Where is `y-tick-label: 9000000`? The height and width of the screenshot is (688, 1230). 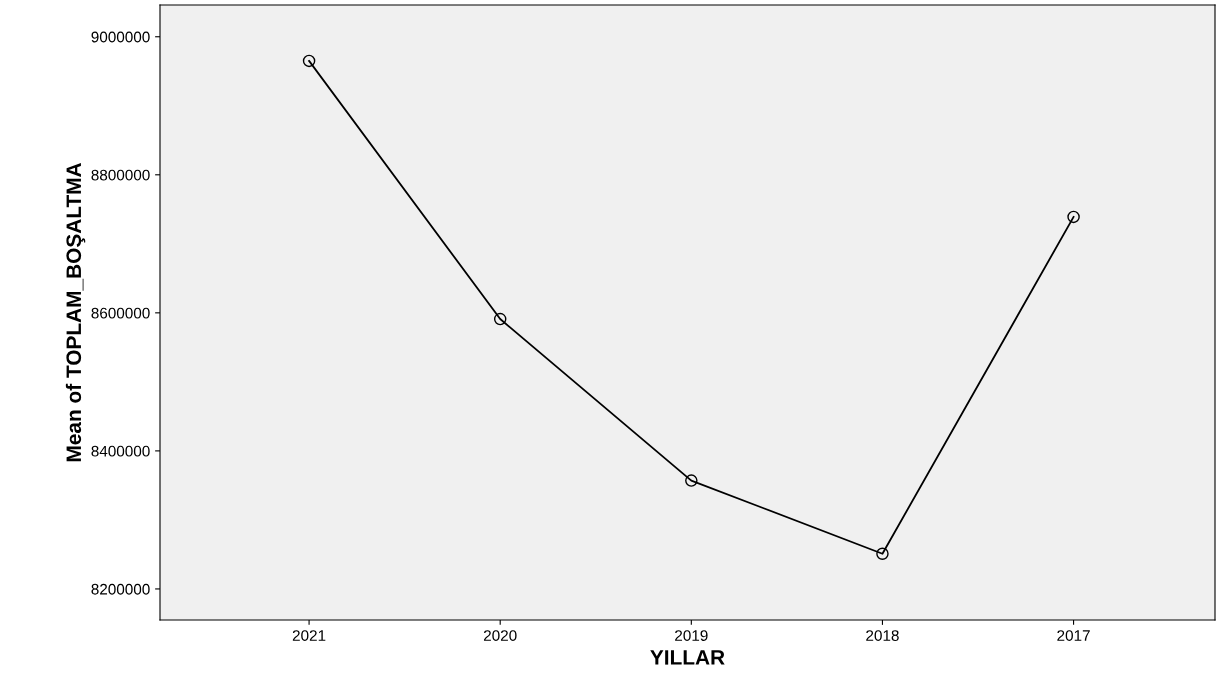
y-tick-label: 9000000 is located at coordinates (120, 37).